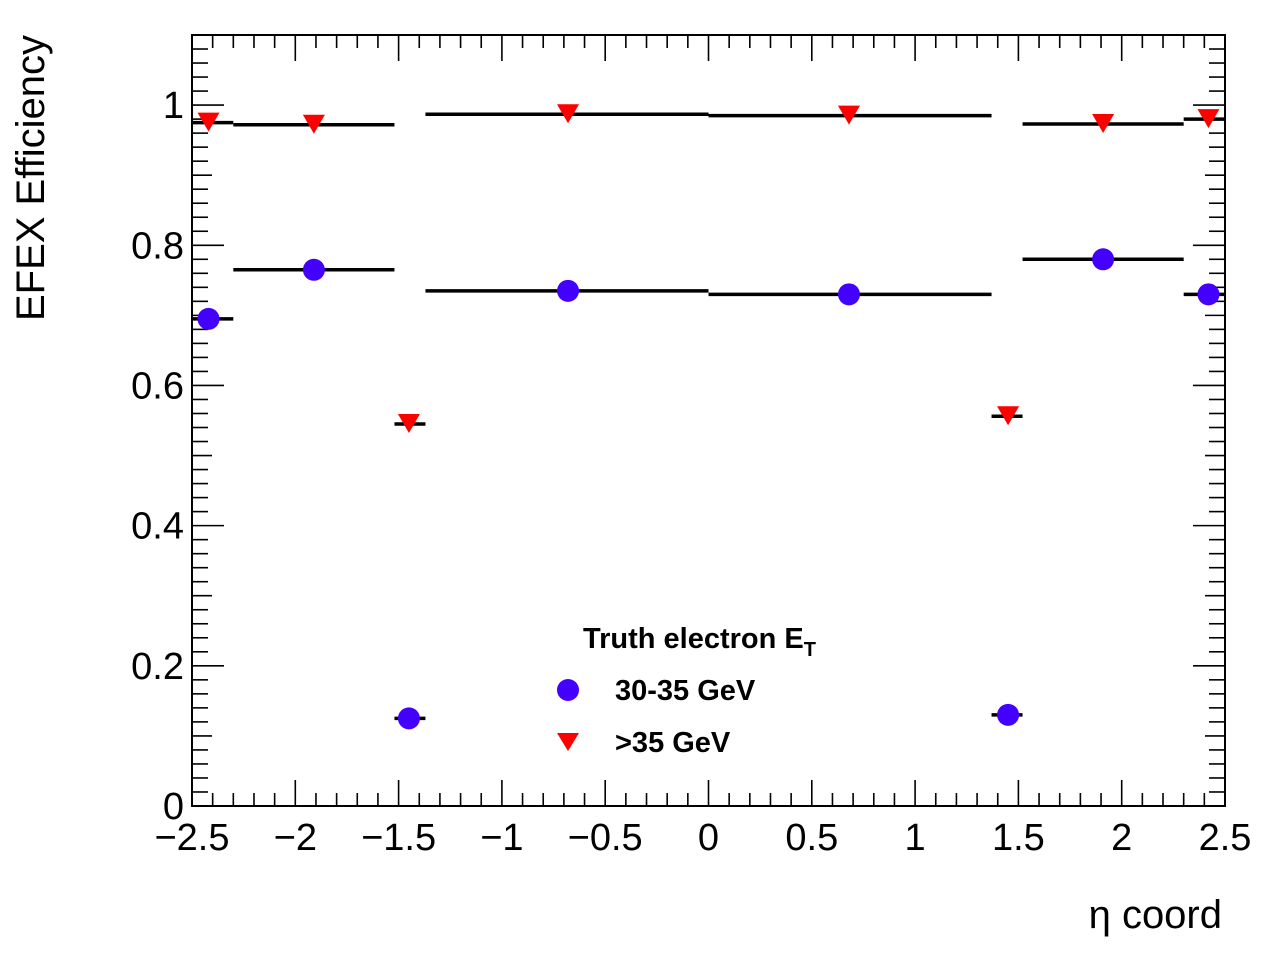 The image size is (1268, 966). Describe the element at coordinates (157, 246) in the screenshot. I see `y-tick-label: 0.8` at that location.